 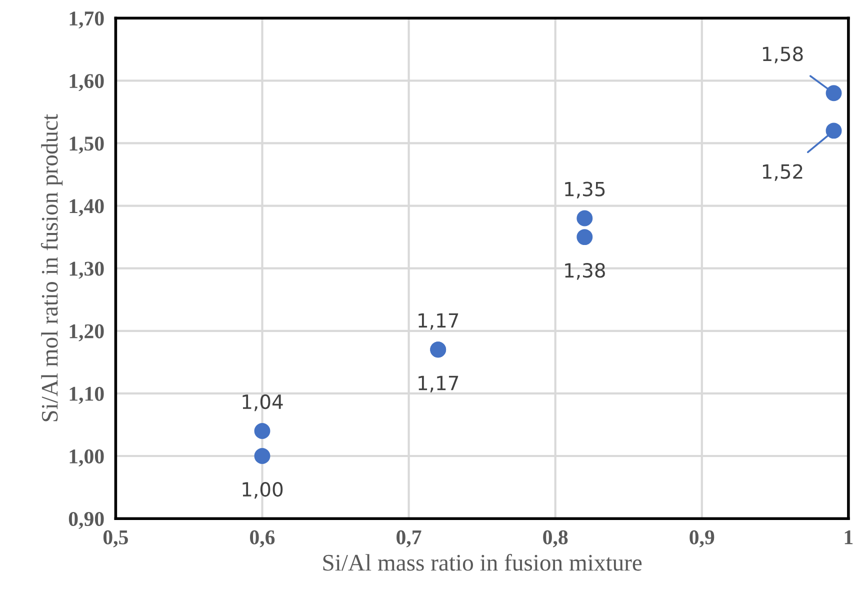 I want to click on data-label: 1,58, so click(x=782, y=55).